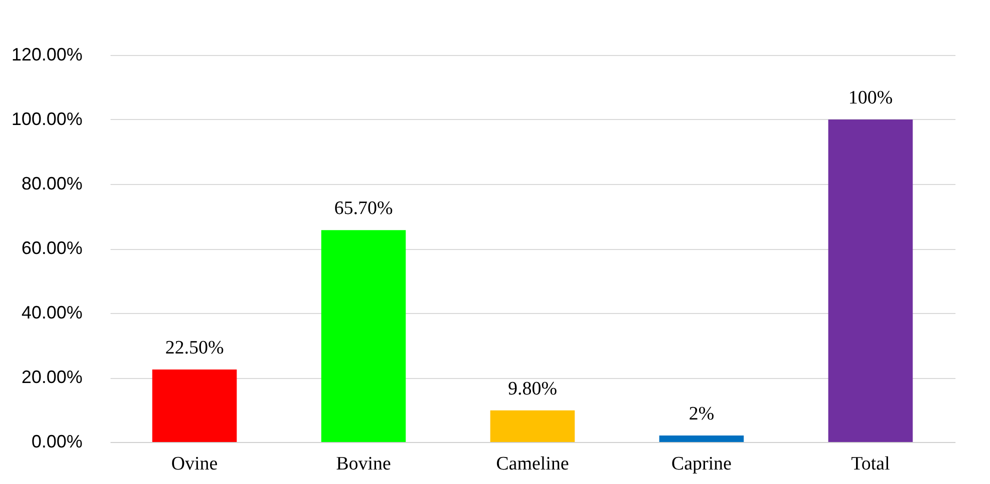  I want to click on data-label: 22.50%, so click(194, 347).